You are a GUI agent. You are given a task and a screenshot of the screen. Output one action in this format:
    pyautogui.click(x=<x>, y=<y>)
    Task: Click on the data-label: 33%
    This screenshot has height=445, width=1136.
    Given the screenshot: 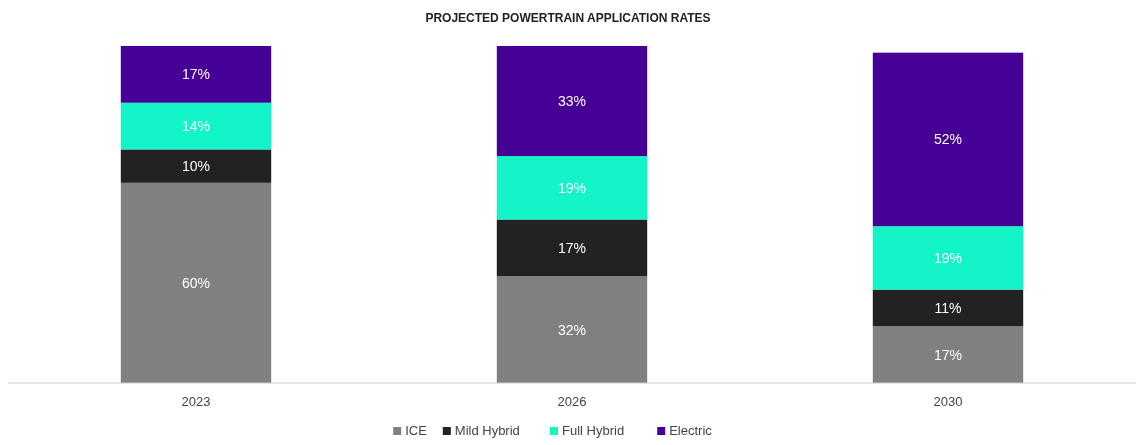 What is the action you would take?
    pyautogui.click(x=572, y=100)
    